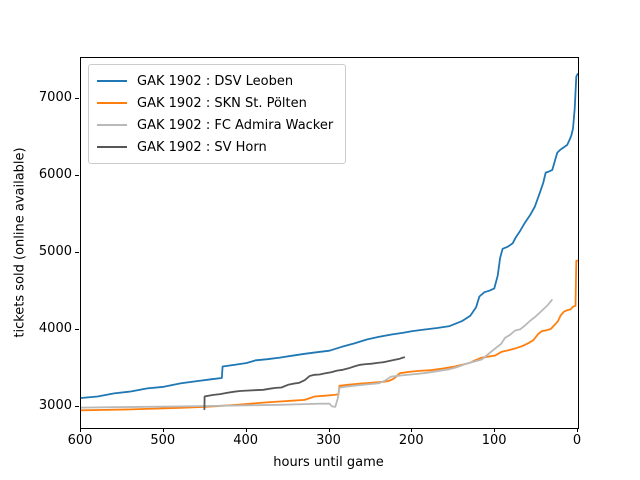 This screenshot has height=480, width=640. Describe the element at coordinates (202, 147) in the screenshot. I see `legend-item-label: GAK 1902 : SV Horn` at that location.